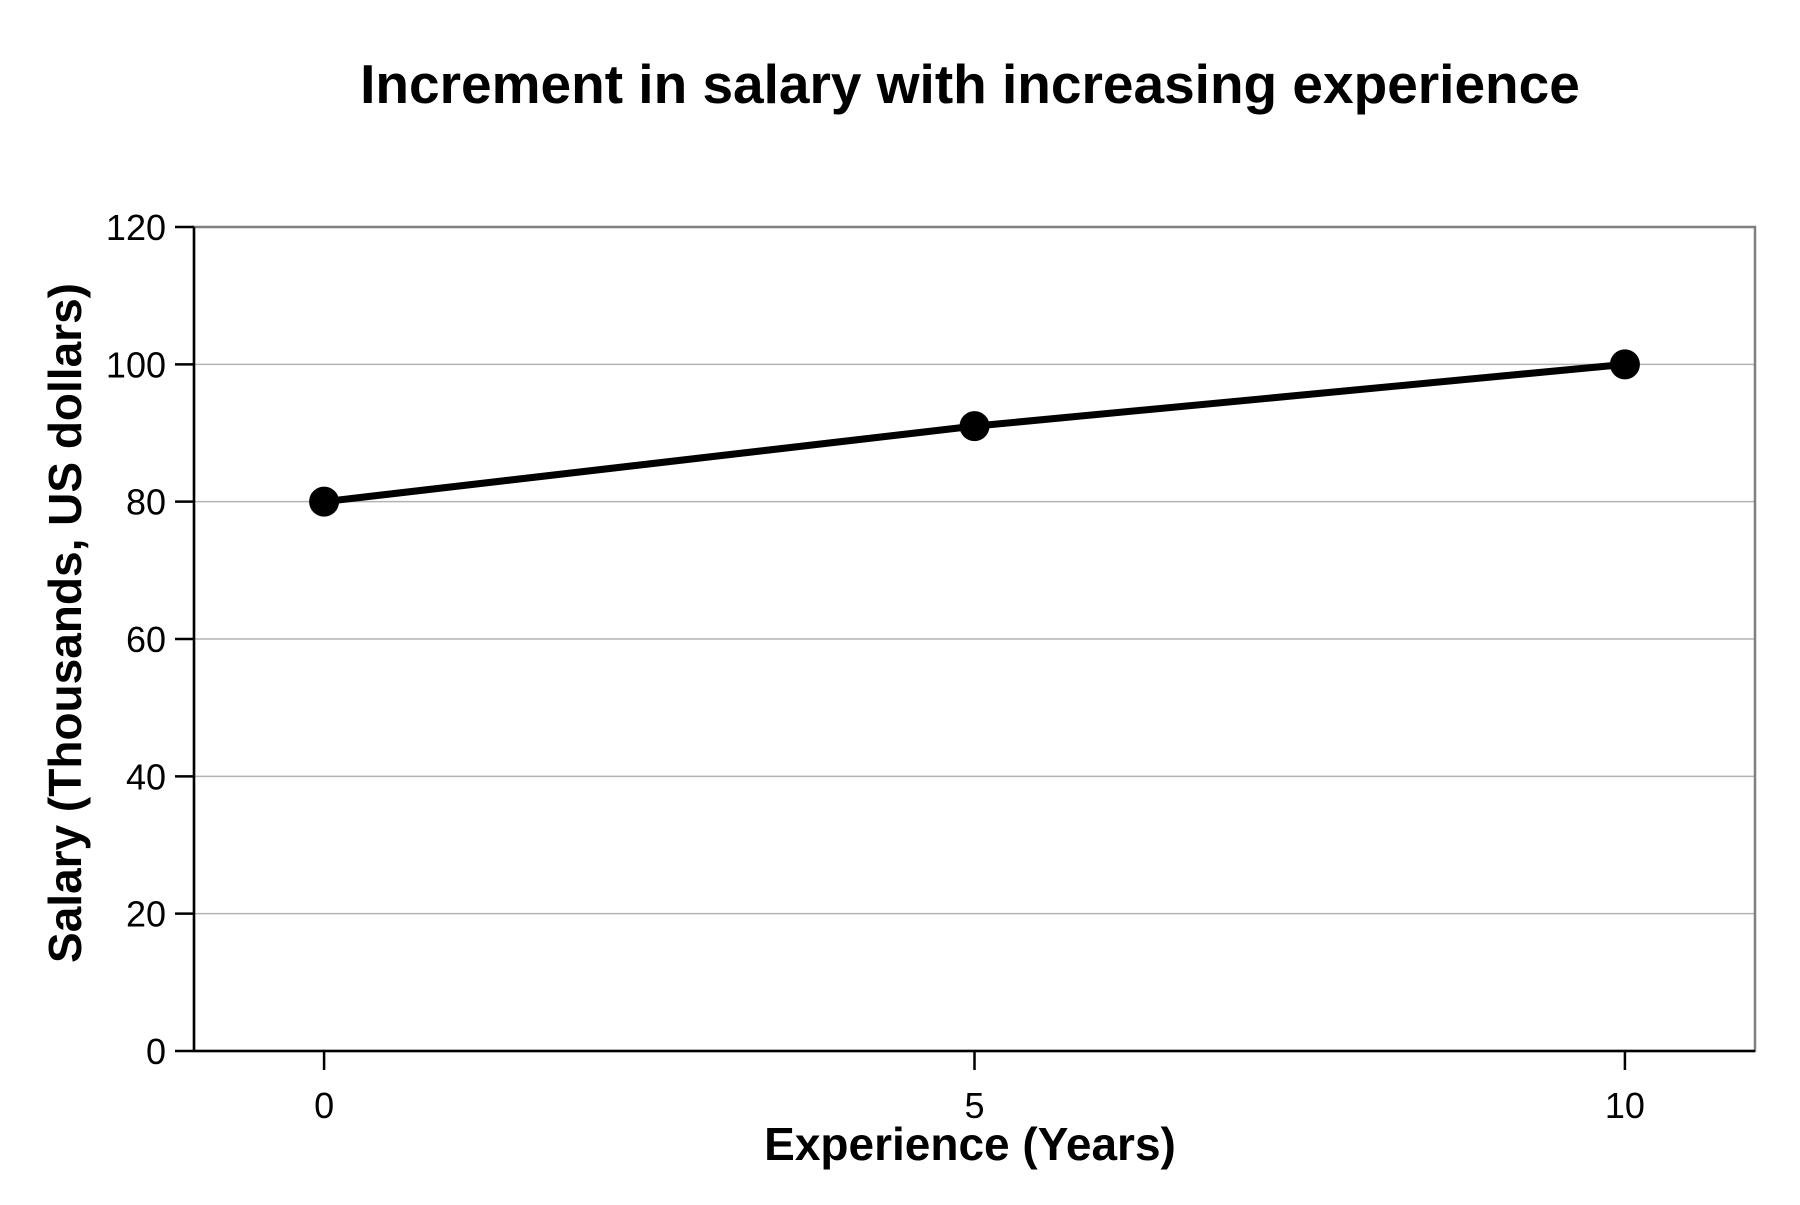 The width and height of the screenshot is (1800, 1205). Describe the element at coordinates (146, 639) in the screenshot. I see `y-tick-label: 60` at that location.